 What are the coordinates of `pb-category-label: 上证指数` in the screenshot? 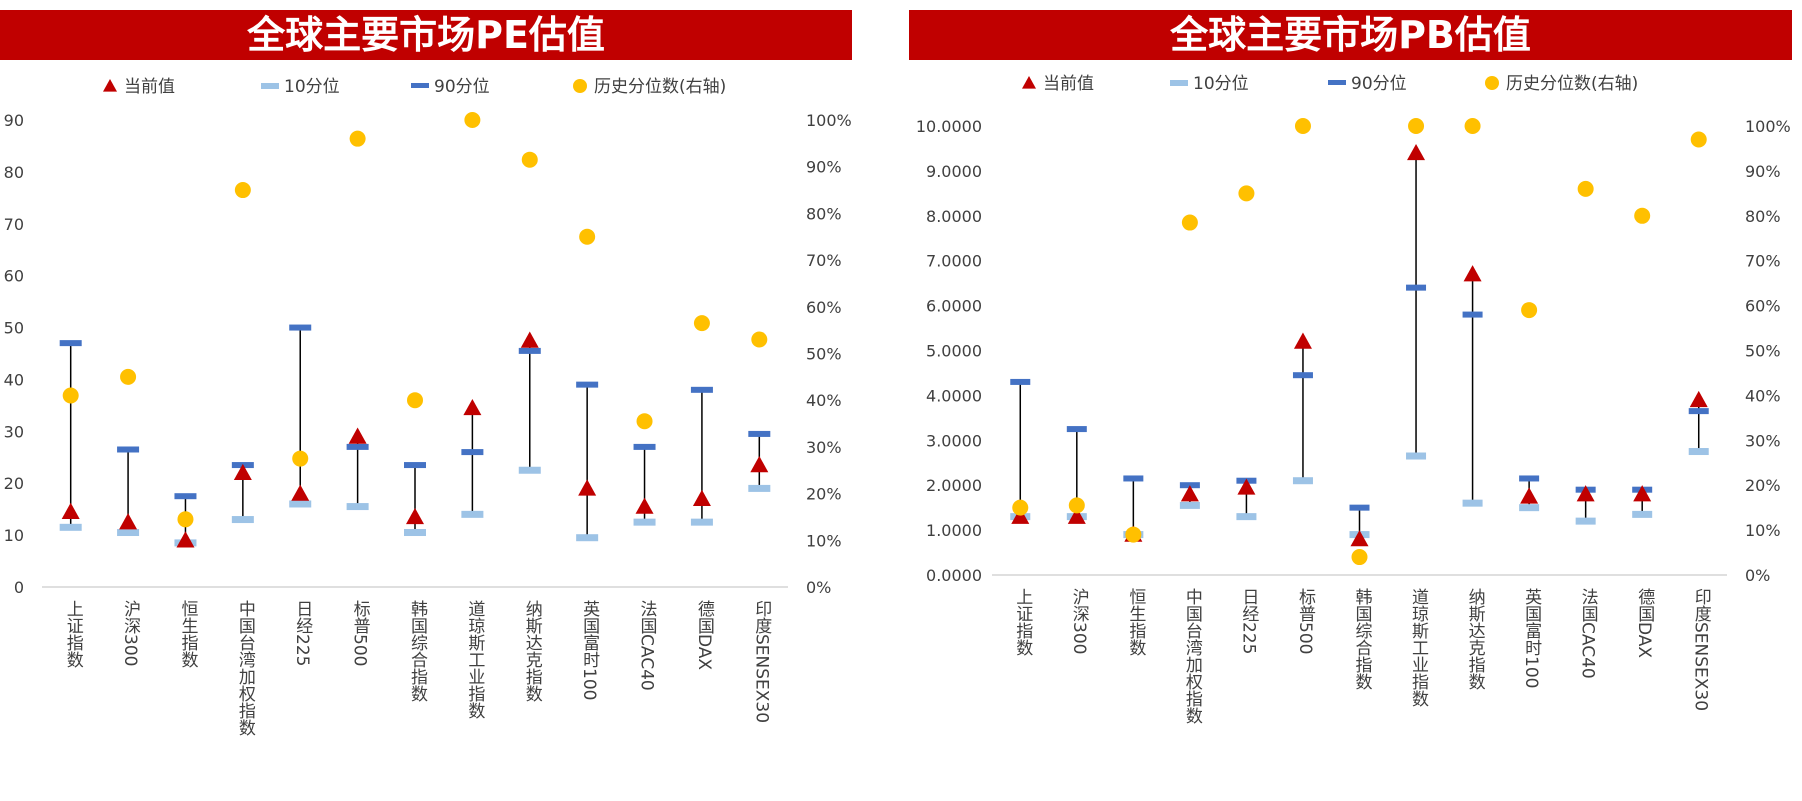 It's located at (1022, 622).